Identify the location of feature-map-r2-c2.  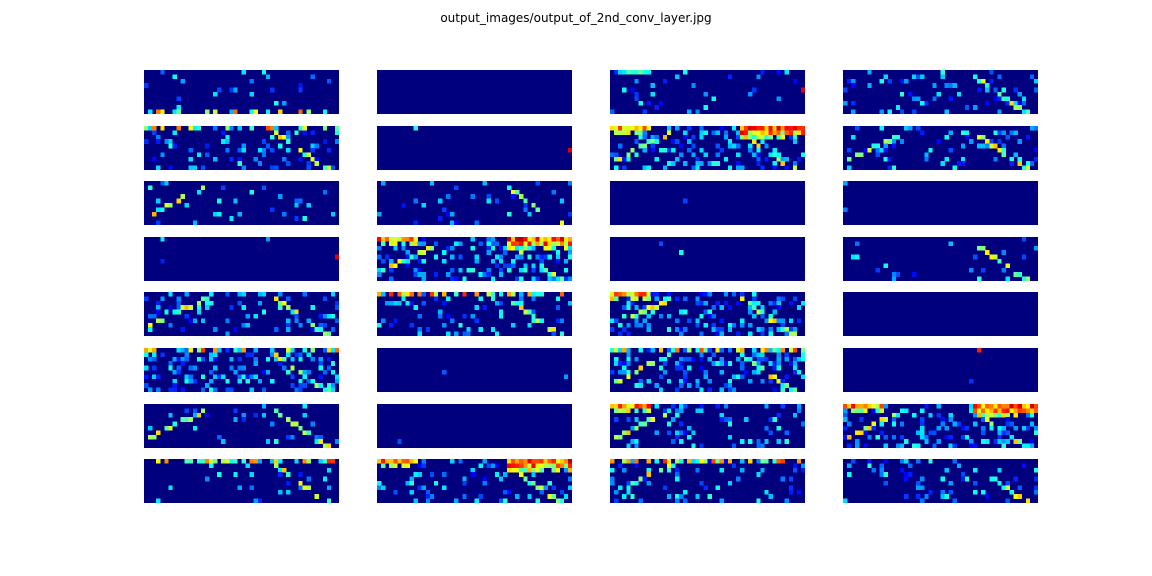
(474, 148).